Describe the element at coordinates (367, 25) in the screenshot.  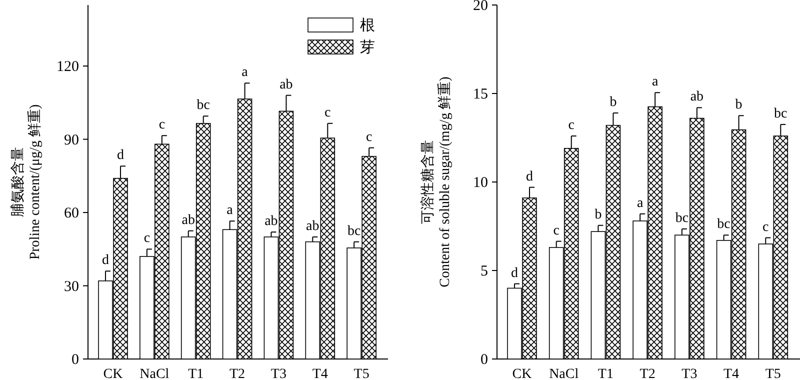
I see `legend-label: 根` at that location.